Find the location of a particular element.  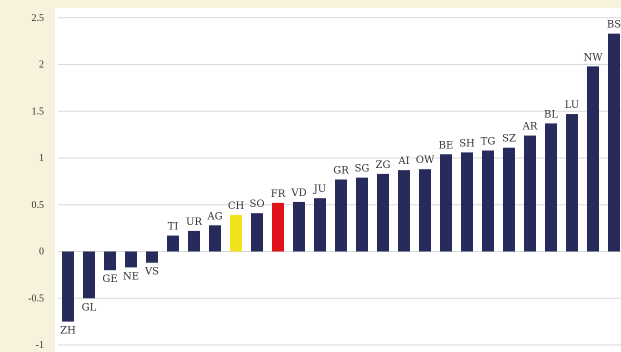

bar-ur is located at coordinates (194, 241).